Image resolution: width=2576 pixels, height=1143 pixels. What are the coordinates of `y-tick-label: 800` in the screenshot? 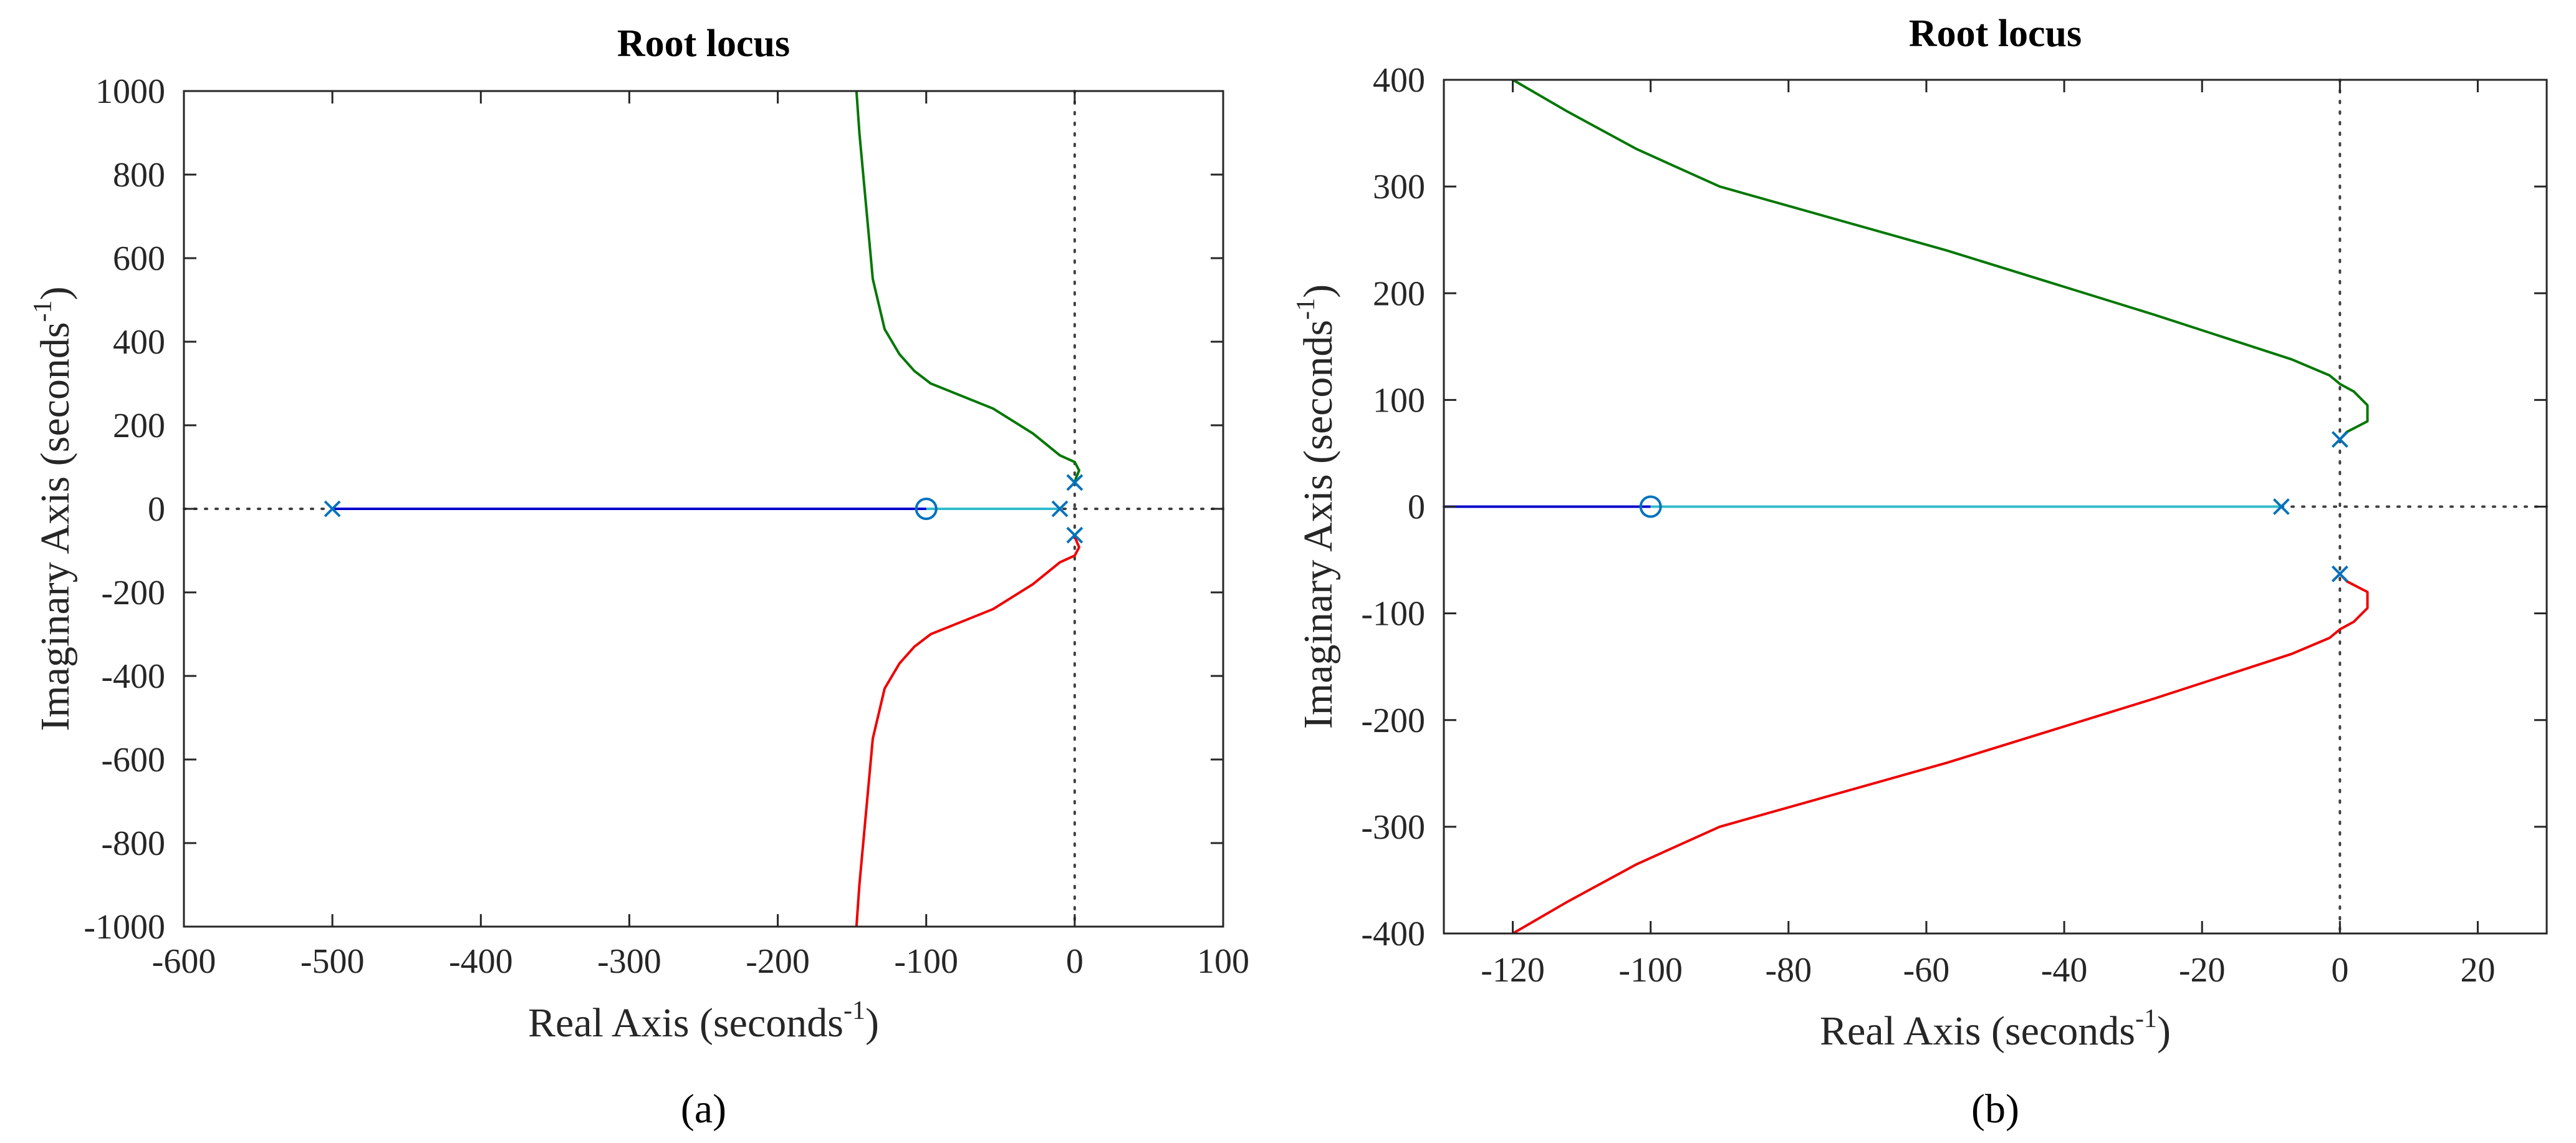 It's located at (139, 175).